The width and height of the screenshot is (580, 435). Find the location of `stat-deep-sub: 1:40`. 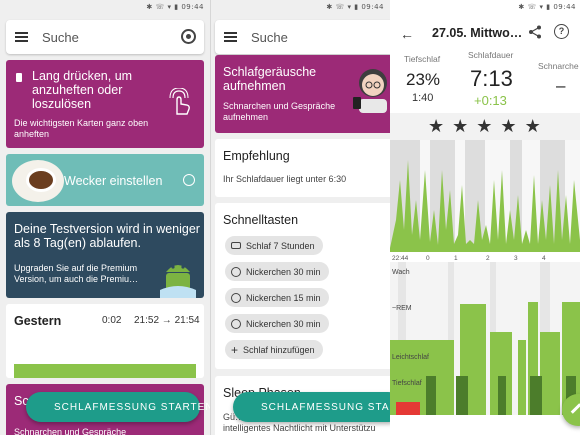

stat-deep-sub: 1:40 is located at coordinates (423, 98).